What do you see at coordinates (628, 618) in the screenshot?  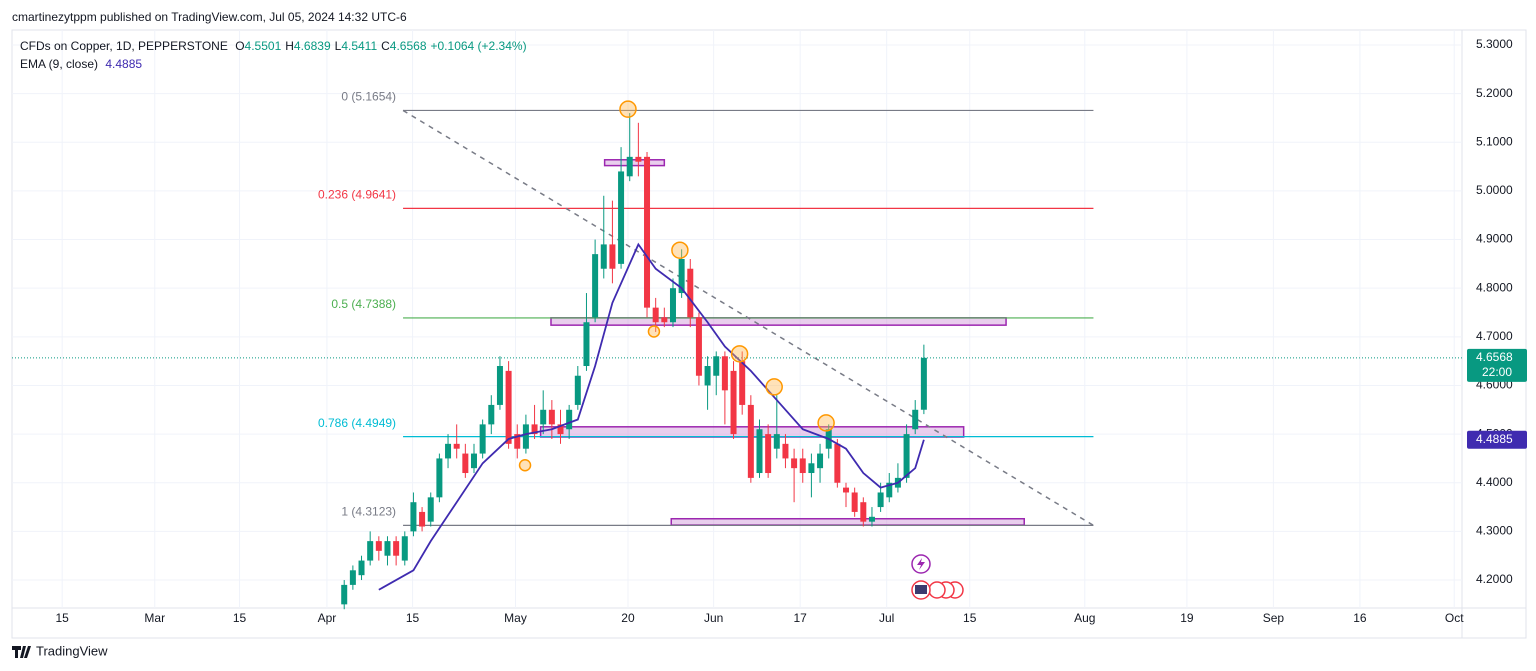 I see `x-tick-label: 20` at bounding box center [628, 618].